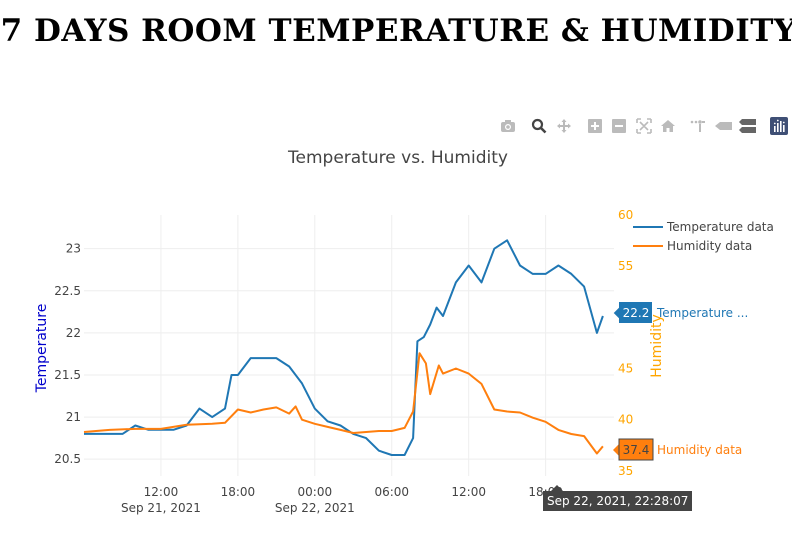  Describe the element at coordinates (67, 291) in the screenshot. I see `y-tick-label: 22.5` at that location.